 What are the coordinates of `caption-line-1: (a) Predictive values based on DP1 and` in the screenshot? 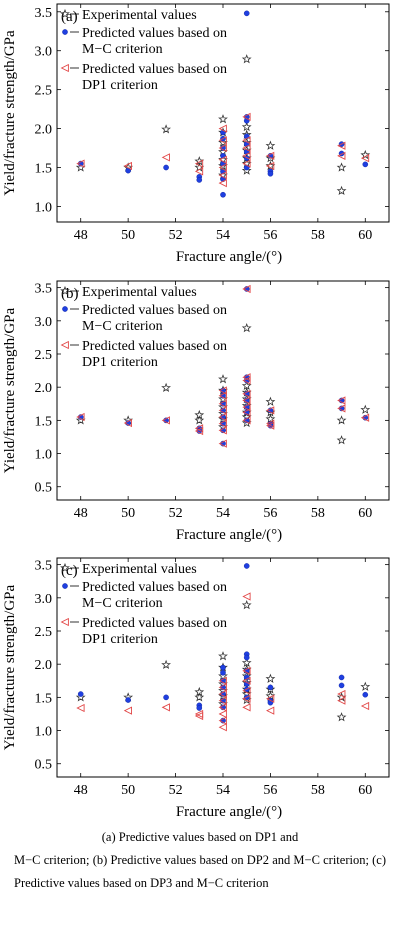 It's located at (200, 837).